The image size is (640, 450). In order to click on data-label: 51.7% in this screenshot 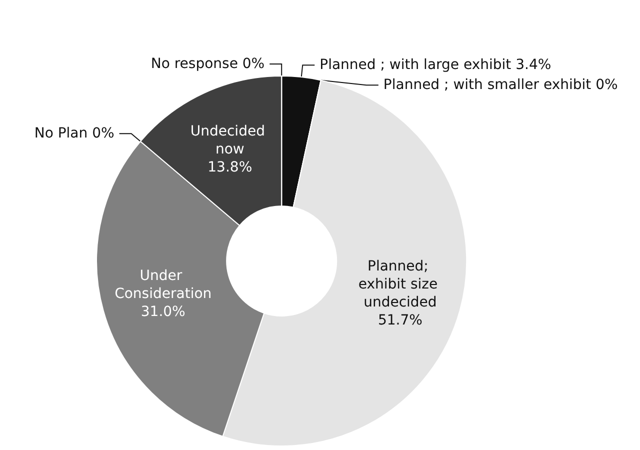, I will do `click(400, 320)`.